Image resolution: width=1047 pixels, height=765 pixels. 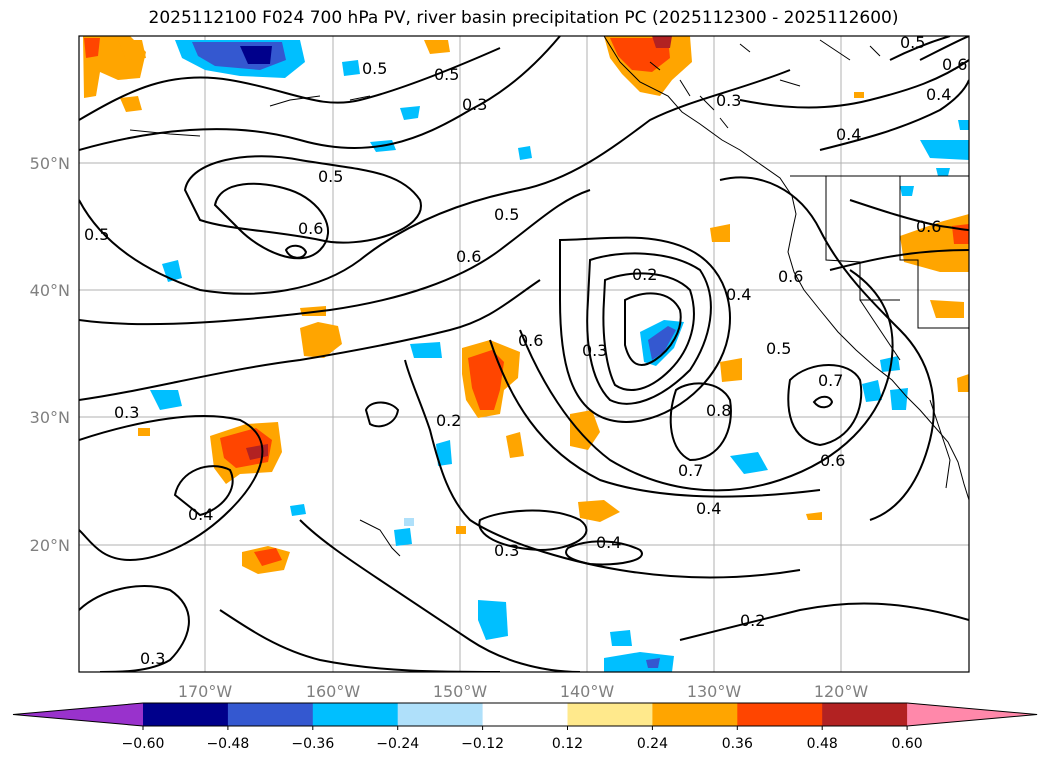 I want to click on colorbar-tick-label: 0.12, so click(x=567, y=744).